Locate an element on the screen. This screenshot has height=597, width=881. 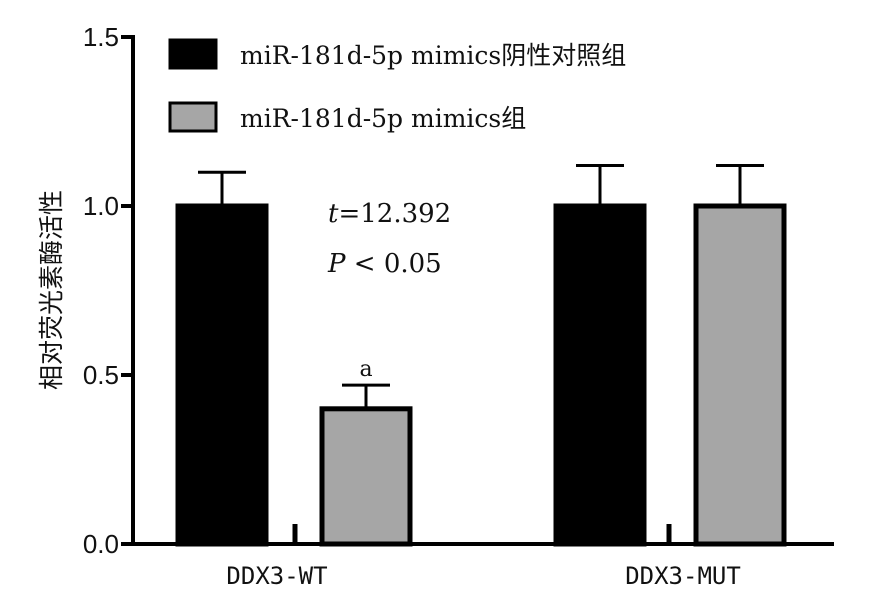
t-statistic-annotation: t=12.392 is located at coordinates (389, 214).